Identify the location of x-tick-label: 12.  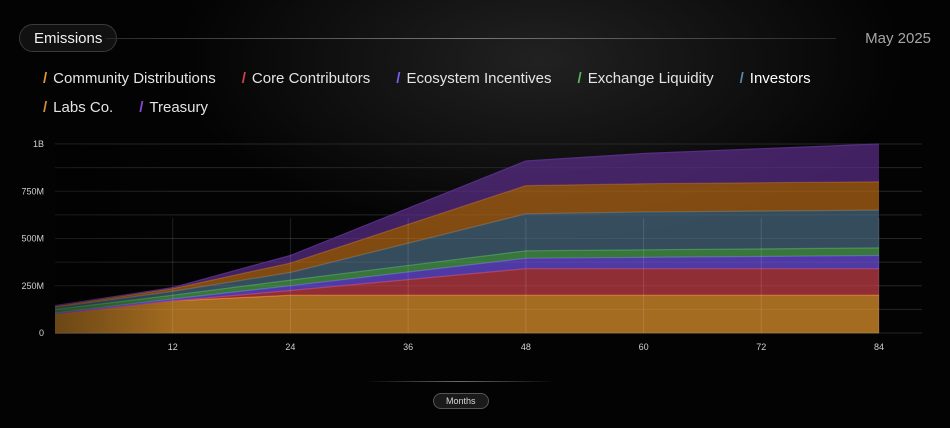
(173, 347).